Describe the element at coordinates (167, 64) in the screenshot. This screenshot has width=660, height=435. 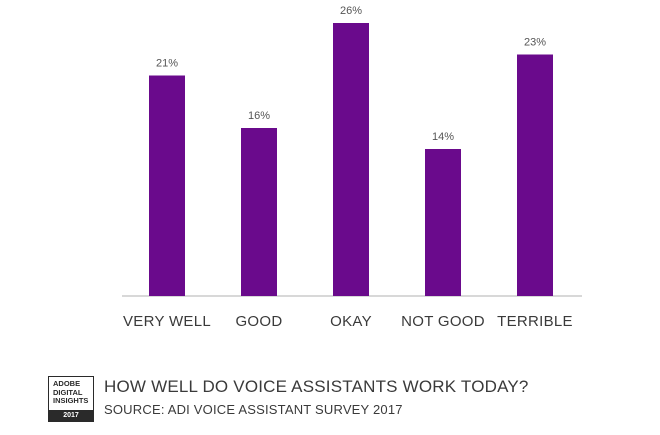
I see `value-label: 21%` at that location.